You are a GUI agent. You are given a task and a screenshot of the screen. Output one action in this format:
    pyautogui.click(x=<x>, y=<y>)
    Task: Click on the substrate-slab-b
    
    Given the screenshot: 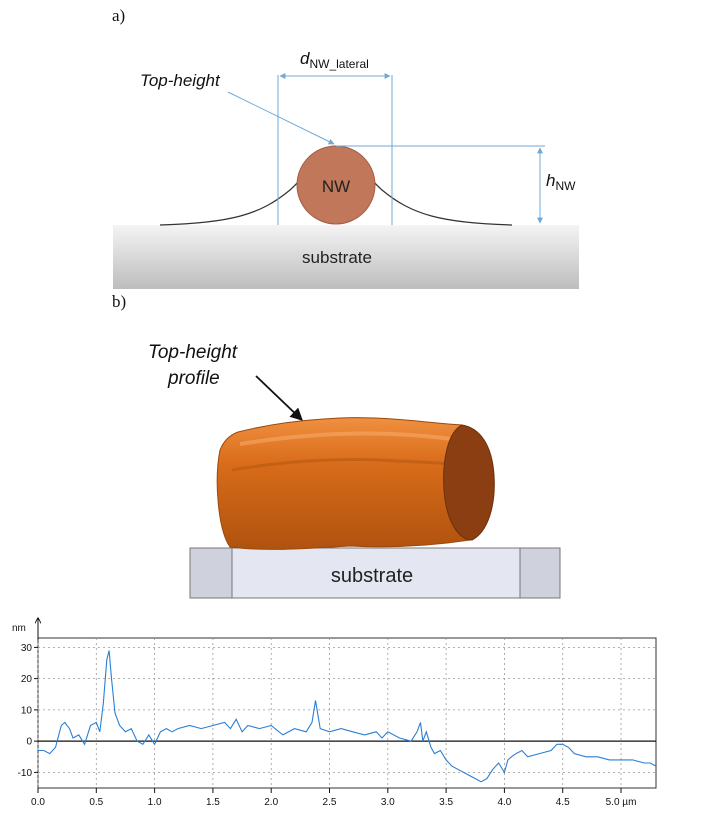 What is the action you would take?
    pyautogui.click(x=375, y=573)
    